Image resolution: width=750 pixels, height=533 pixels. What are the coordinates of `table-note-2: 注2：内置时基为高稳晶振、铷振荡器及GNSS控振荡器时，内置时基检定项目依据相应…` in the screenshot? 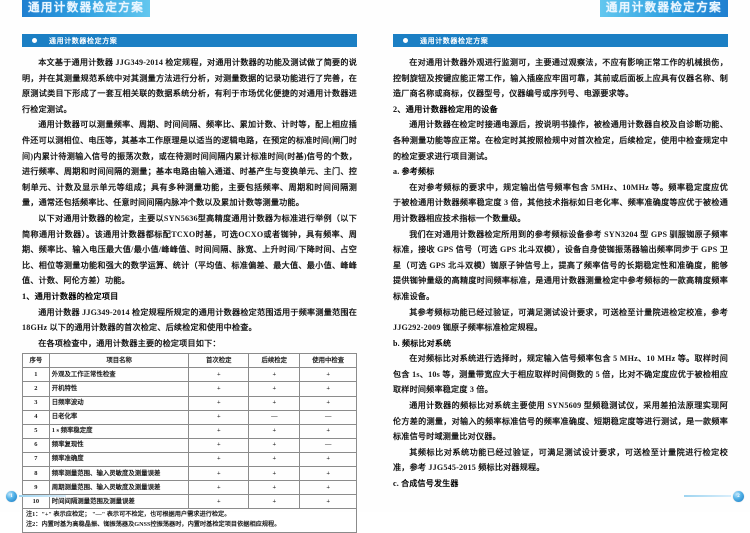 It's located at (153, 524).